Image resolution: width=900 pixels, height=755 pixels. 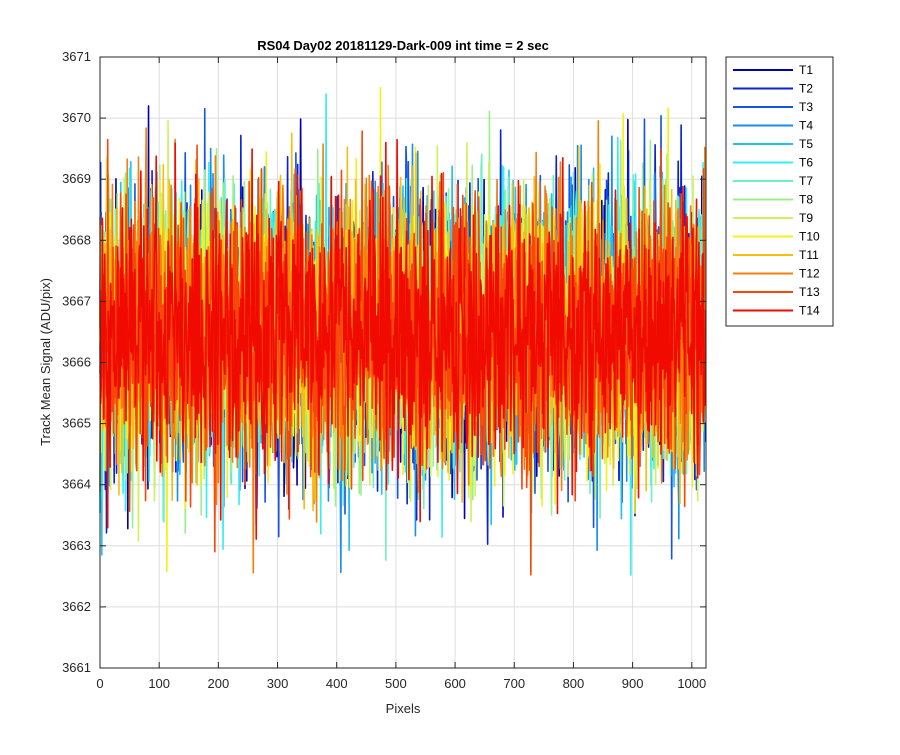 I want to click on legend-label: T2, so click(x=806, y=89).